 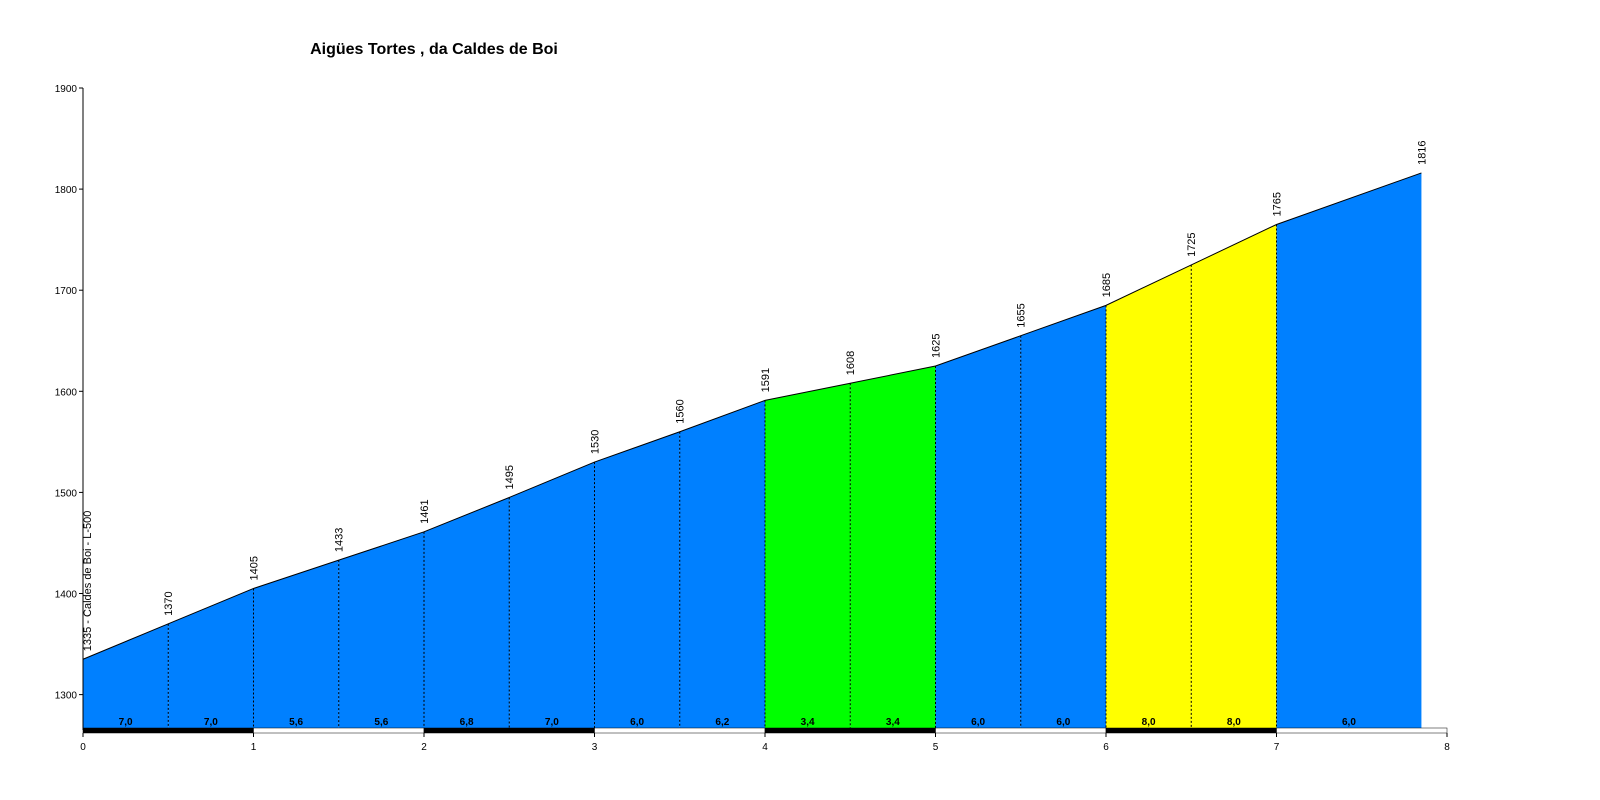 I want to click on elevation-label: 1591, so click(x=766, y=380).